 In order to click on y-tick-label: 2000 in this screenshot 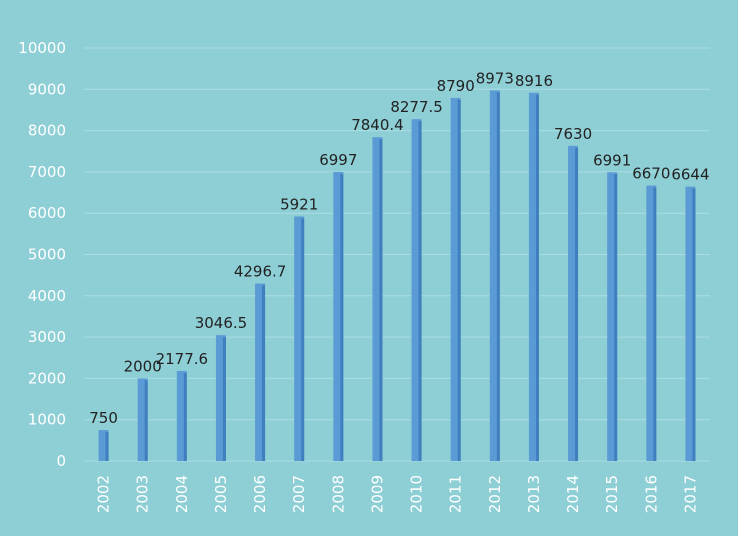, I will do `click(47, 378)`.